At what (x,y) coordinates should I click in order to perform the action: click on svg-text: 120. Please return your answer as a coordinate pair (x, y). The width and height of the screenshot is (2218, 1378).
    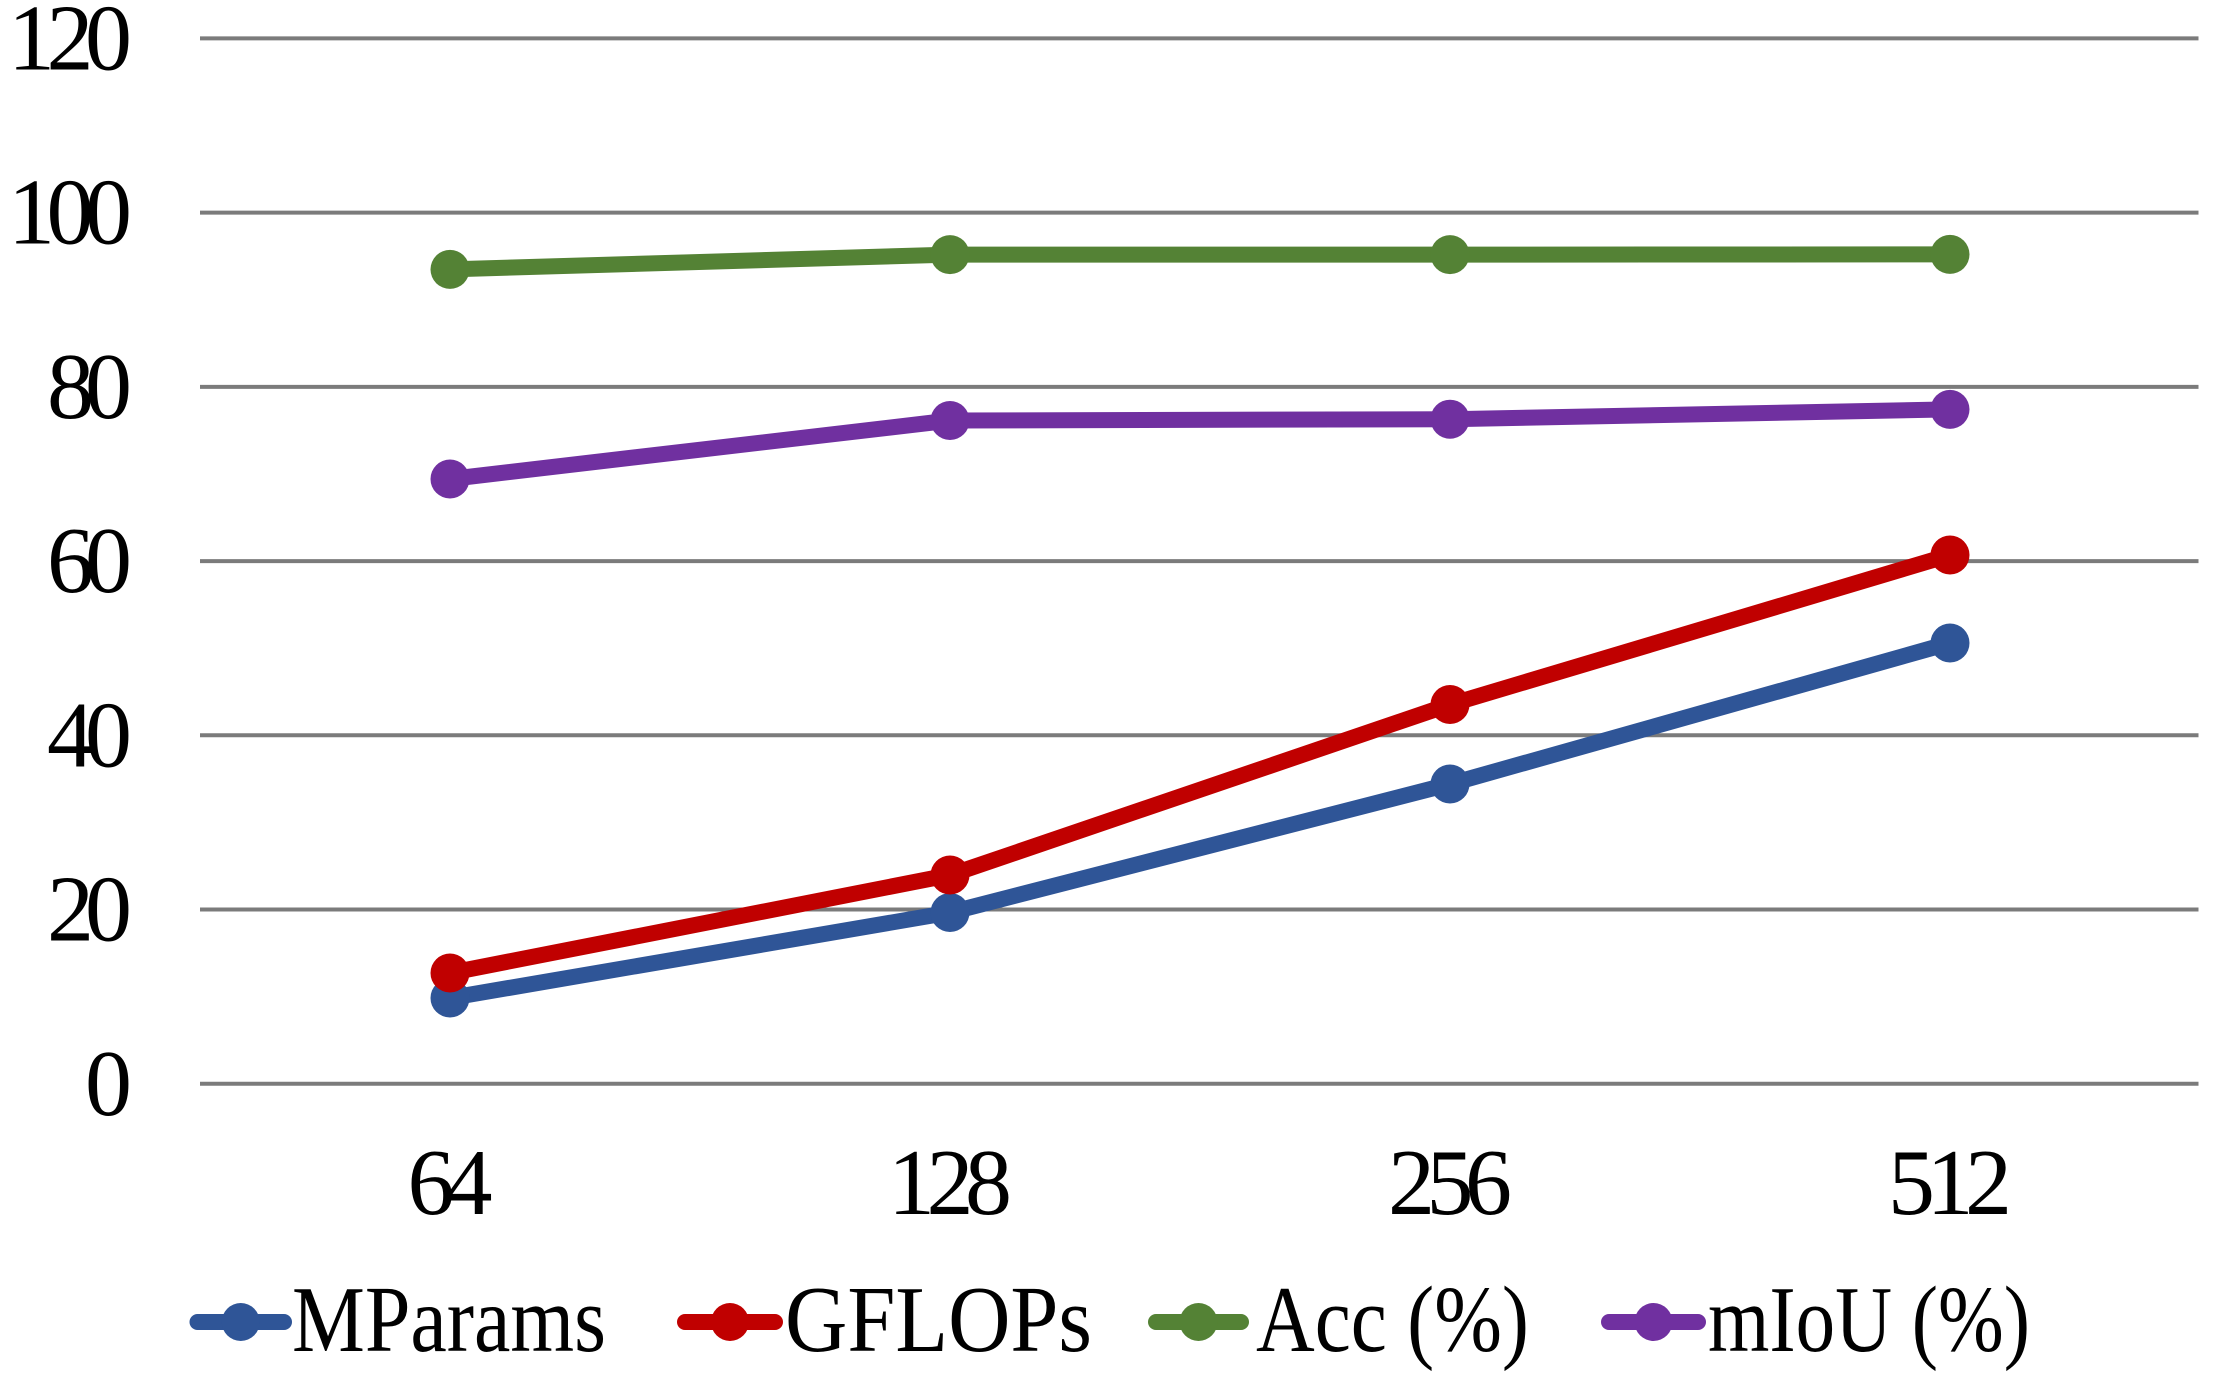
    Looking at the image, I should click on (70, 45).